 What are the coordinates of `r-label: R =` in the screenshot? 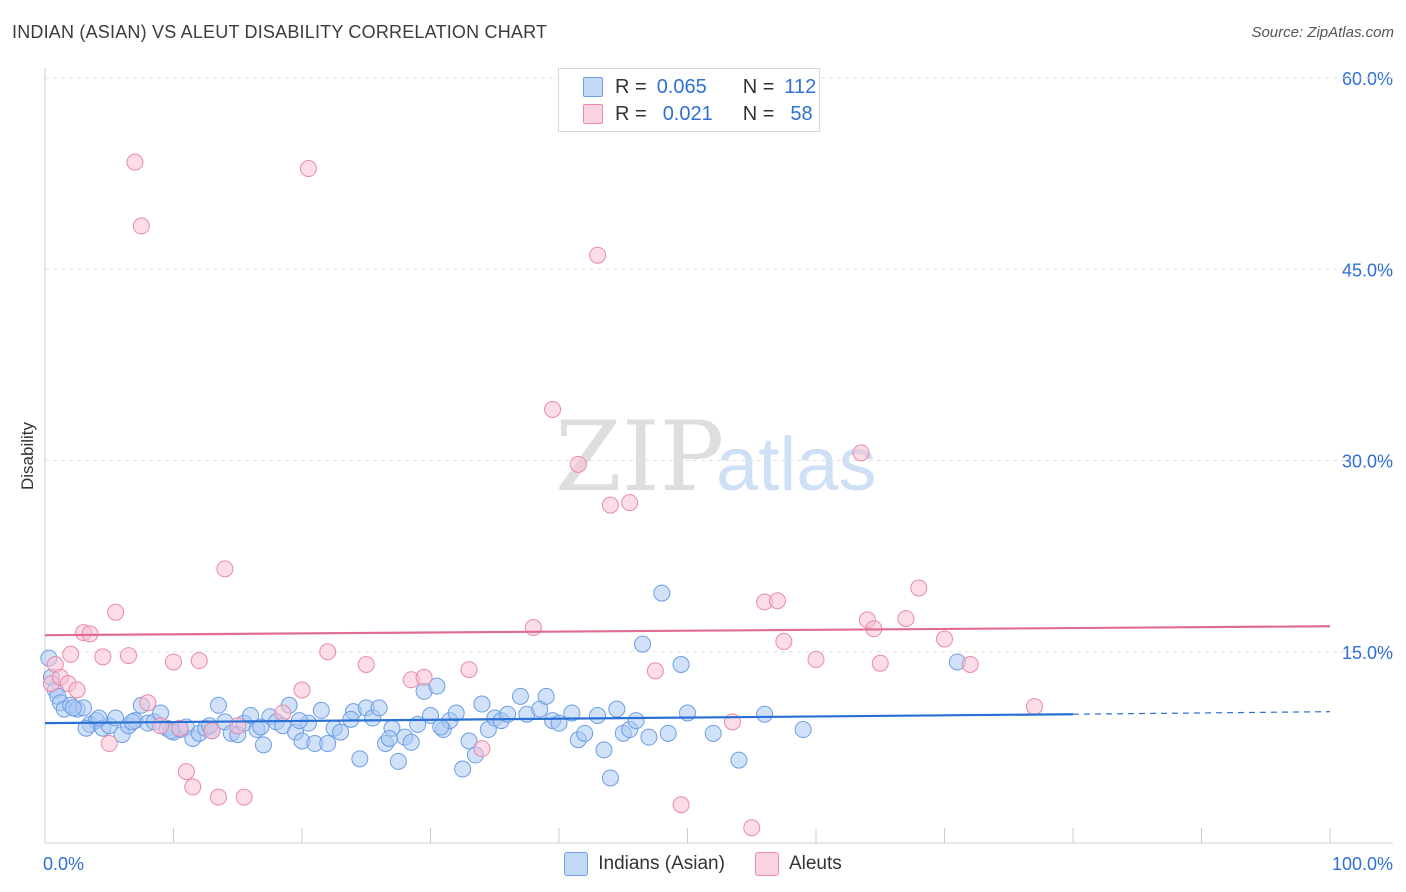 It's located at (631, 86).